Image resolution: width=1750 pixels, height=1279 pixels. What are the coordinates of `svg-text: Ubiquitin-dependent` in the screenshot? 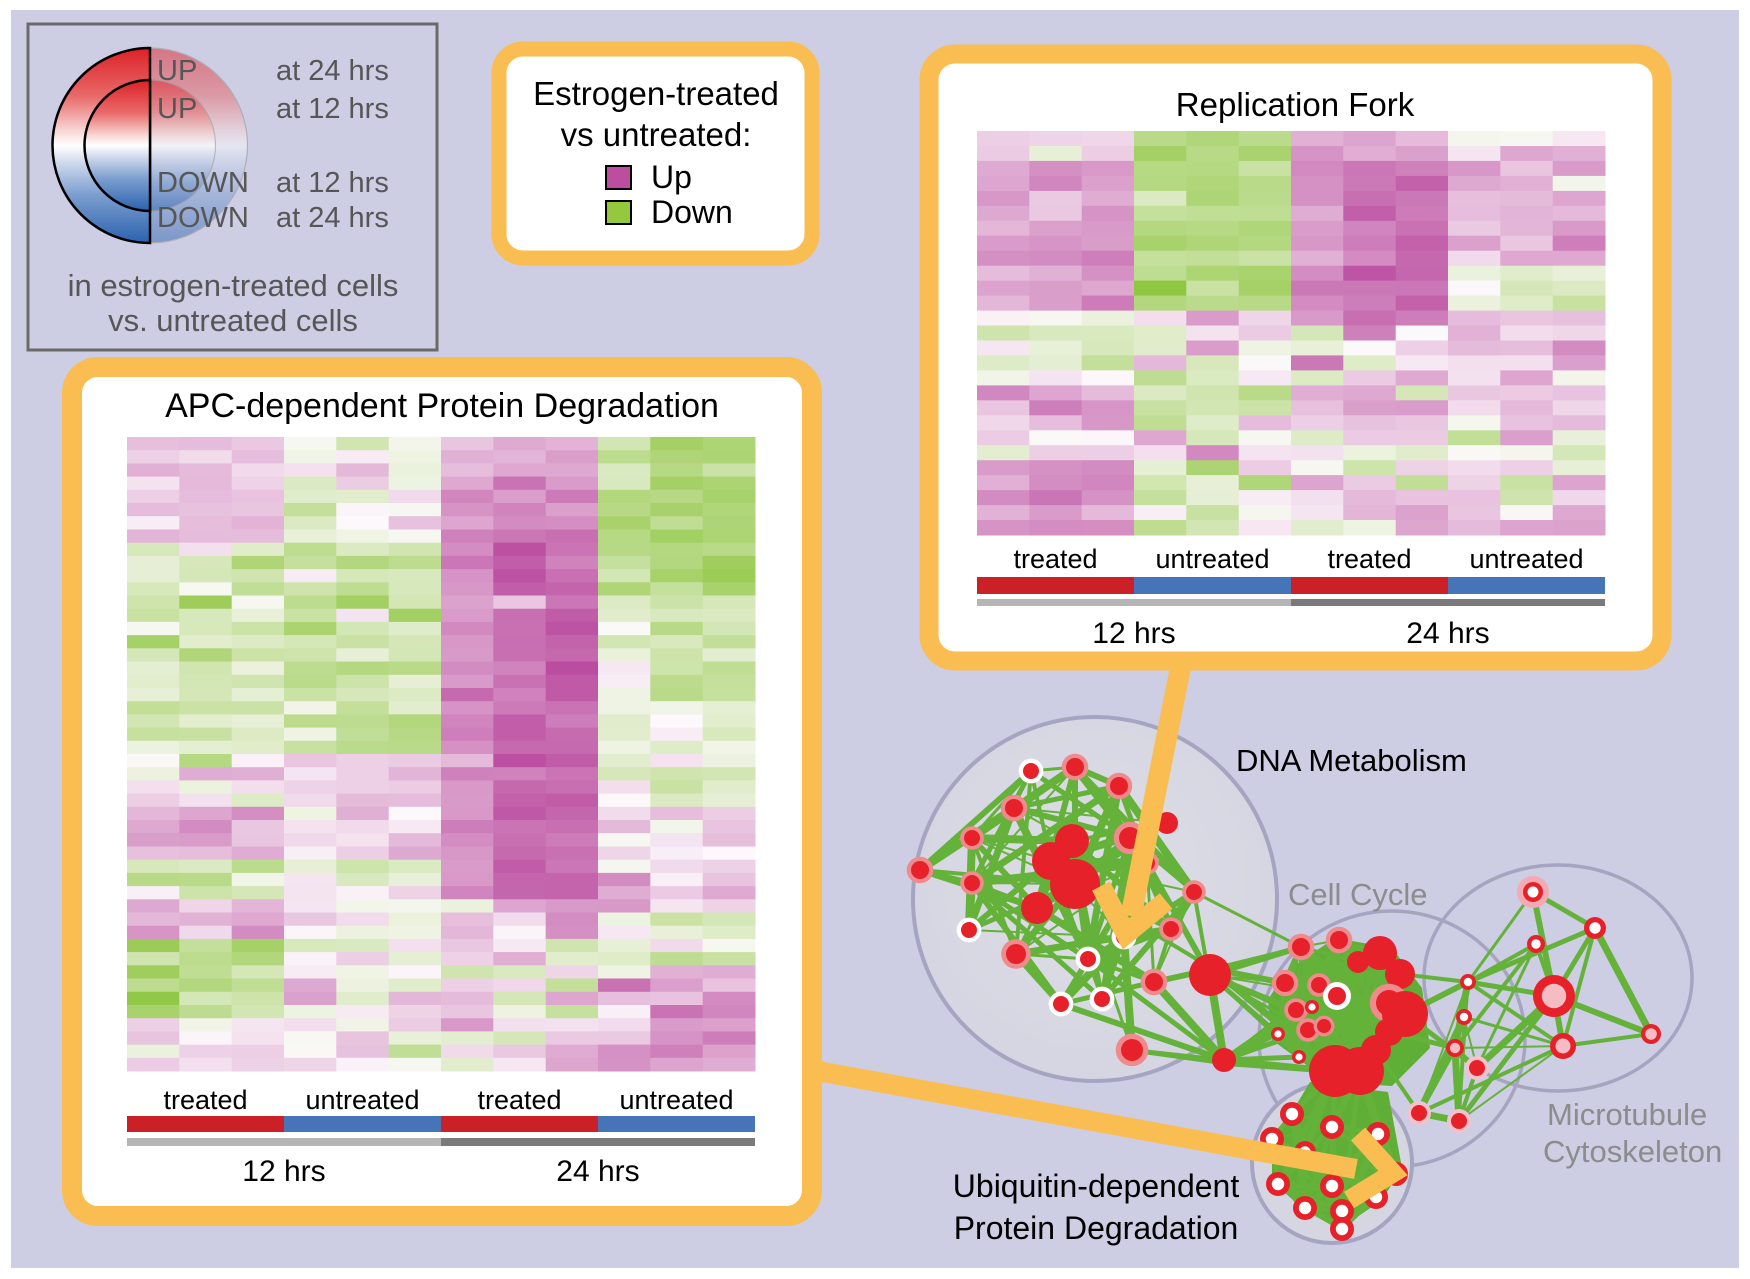 It's located at (1096, 1186).